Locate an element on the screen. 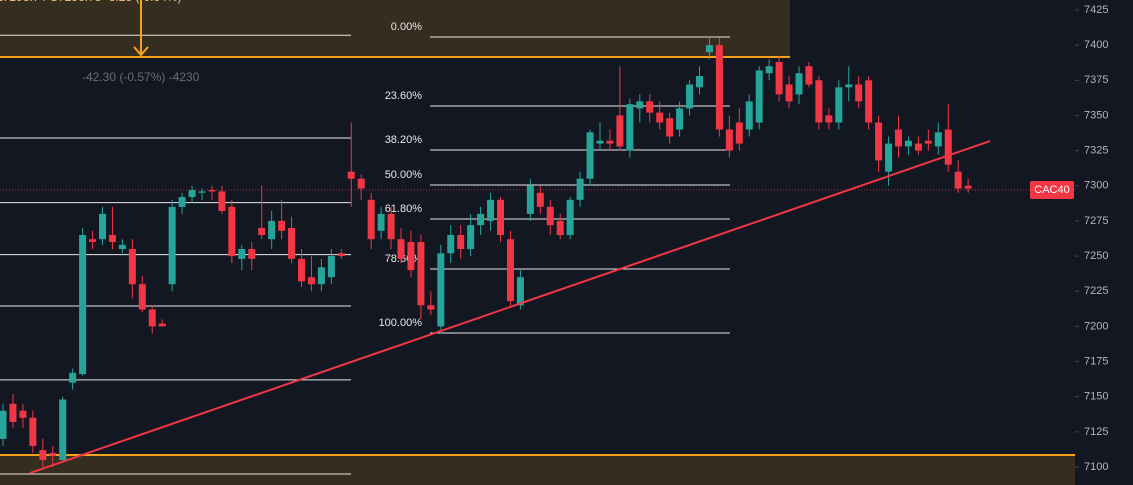 Image resolution: width=1133 pixels, height=485 pixels. arrow-head is located at coordinates (141, 51).